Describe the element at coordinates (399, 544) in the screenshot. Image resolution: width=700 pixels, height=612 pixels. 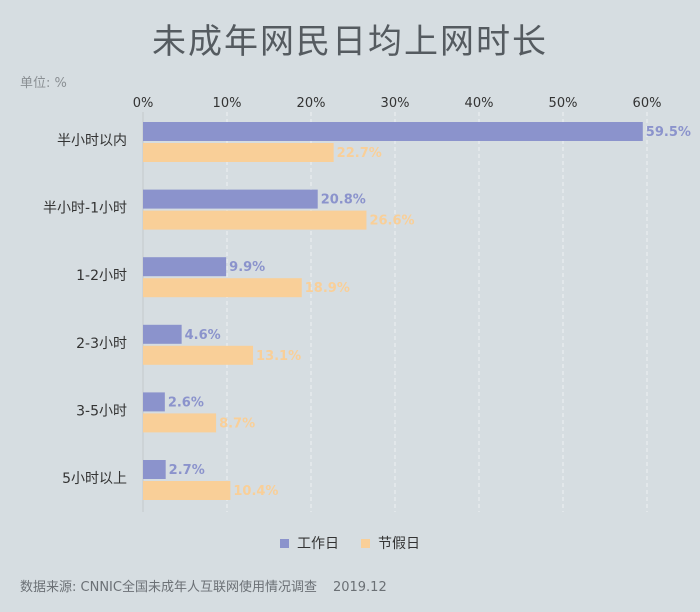
I see `legend-label-holiday: 节假日` at that location.